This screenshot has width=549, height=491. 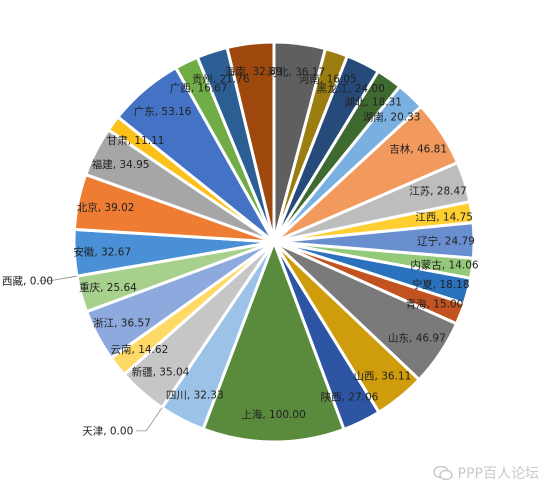 What do you see at coordinates (140, 349) in the screenshot?
I see `slice-label: 云南, 14.62` at bounding box center [140, 349].